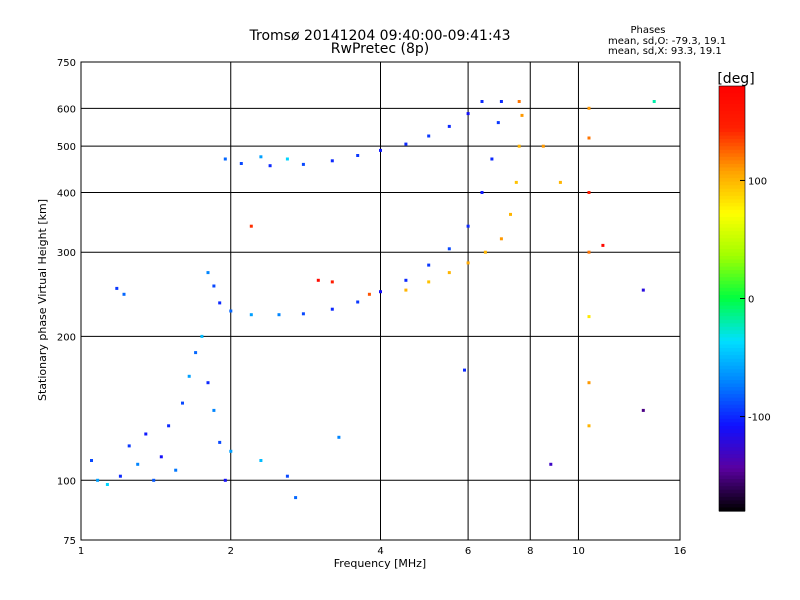  I want to click on y-axis-ticks: 75 100 200 300 400 500 600 750, so click(66, 302).